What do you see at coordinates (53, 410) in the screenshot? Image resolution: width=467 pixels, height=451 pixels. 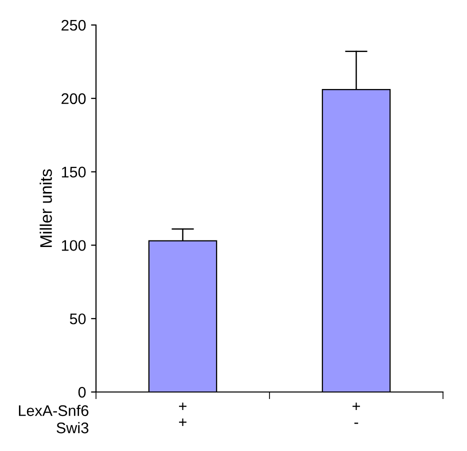 I see `text: LexA-Snf6` at bounding box center [53, 410].